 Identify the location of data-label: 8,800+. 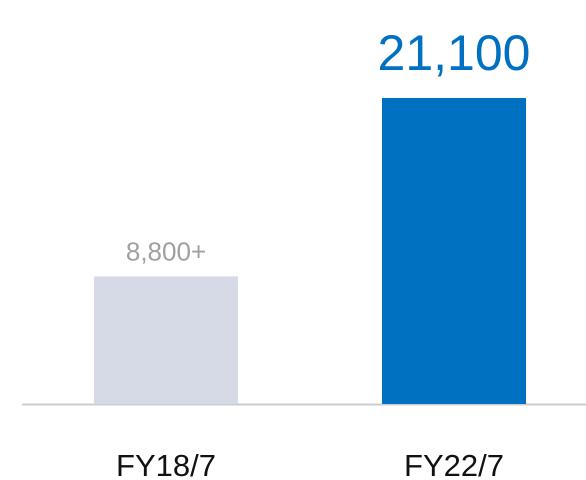
(166, 251).